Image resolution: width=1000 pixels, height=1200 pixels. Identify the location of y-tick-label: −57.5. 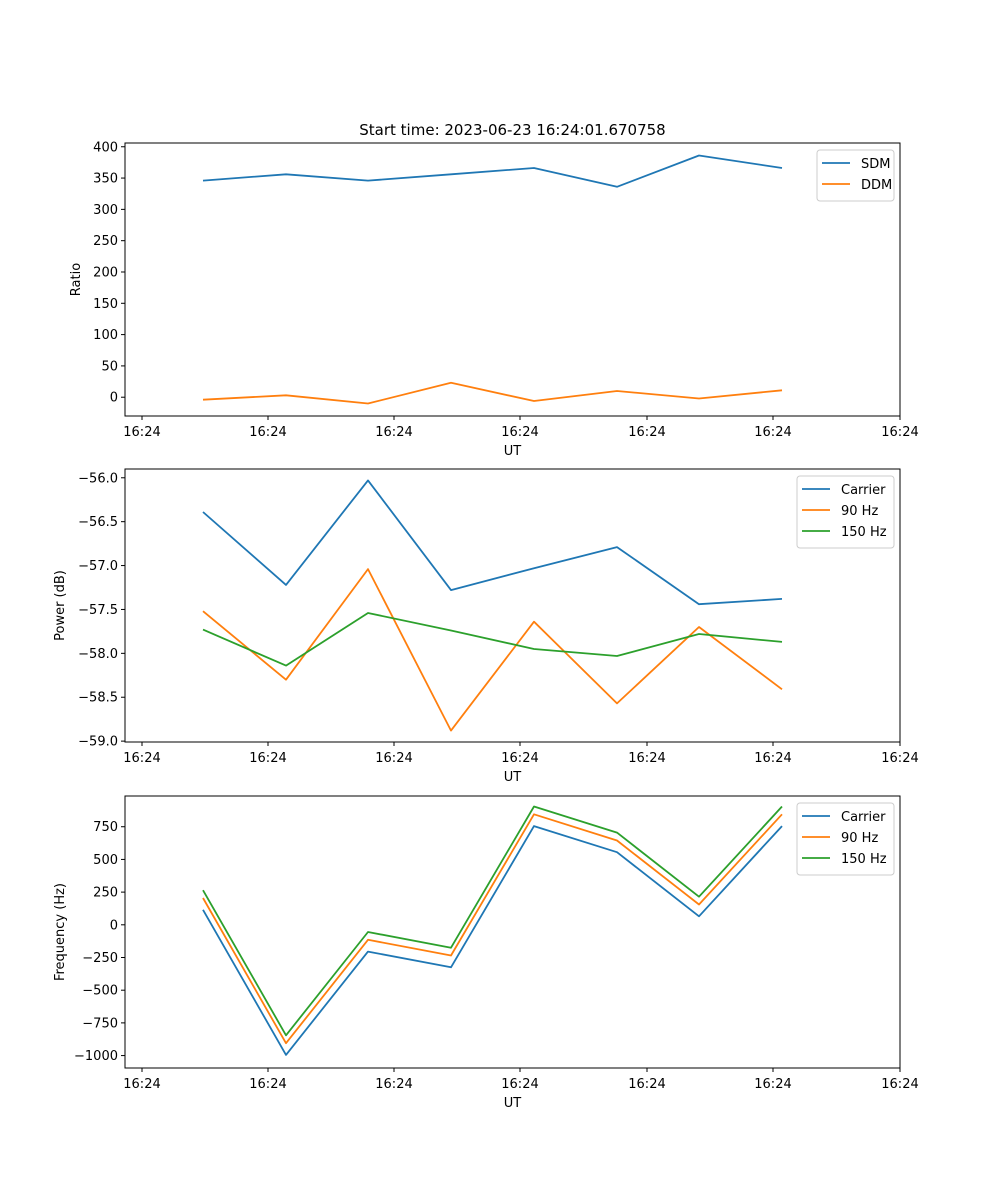
(98, 610).